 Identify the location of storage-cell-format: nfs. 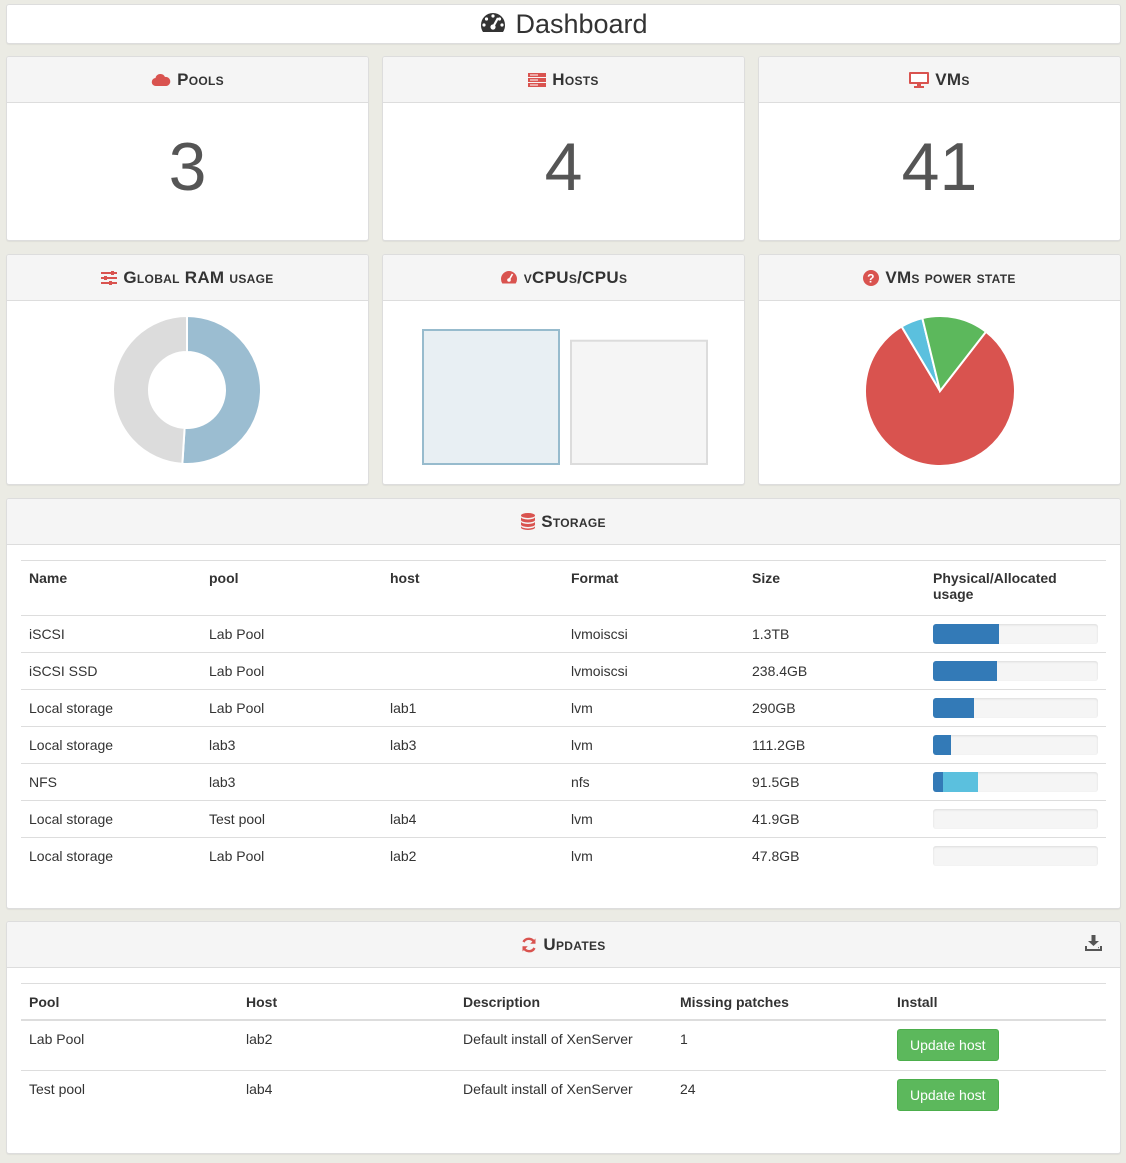
(653, 782).